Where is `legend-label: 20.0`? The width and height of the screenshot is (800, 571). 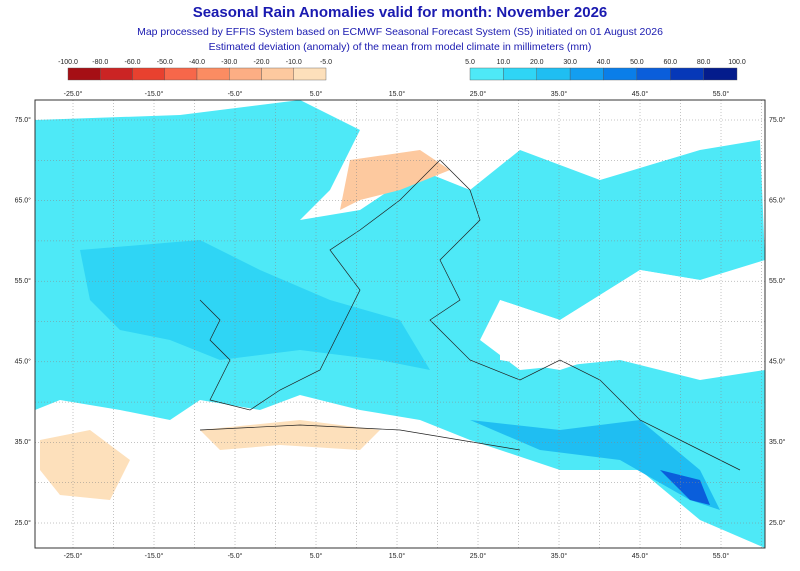
legend-label: 20.0 is located at coordinates (537, 62).